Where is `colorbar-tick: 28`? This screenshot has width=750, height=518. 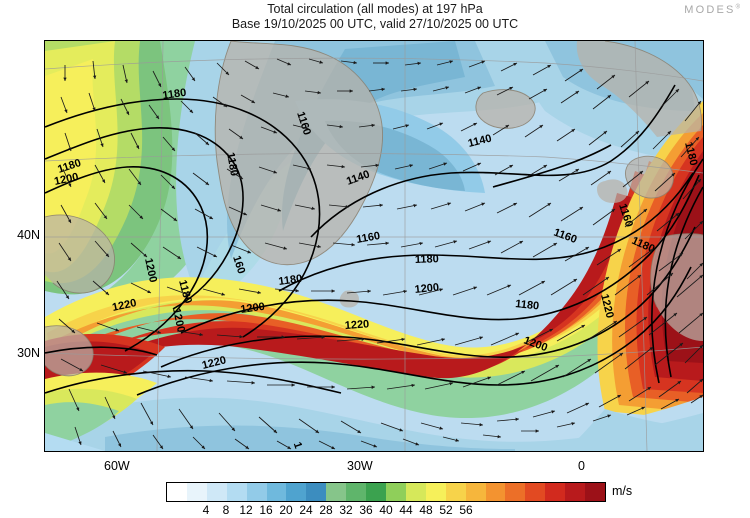
colorbar-tick: 28 is located at coordinates (326, 510).